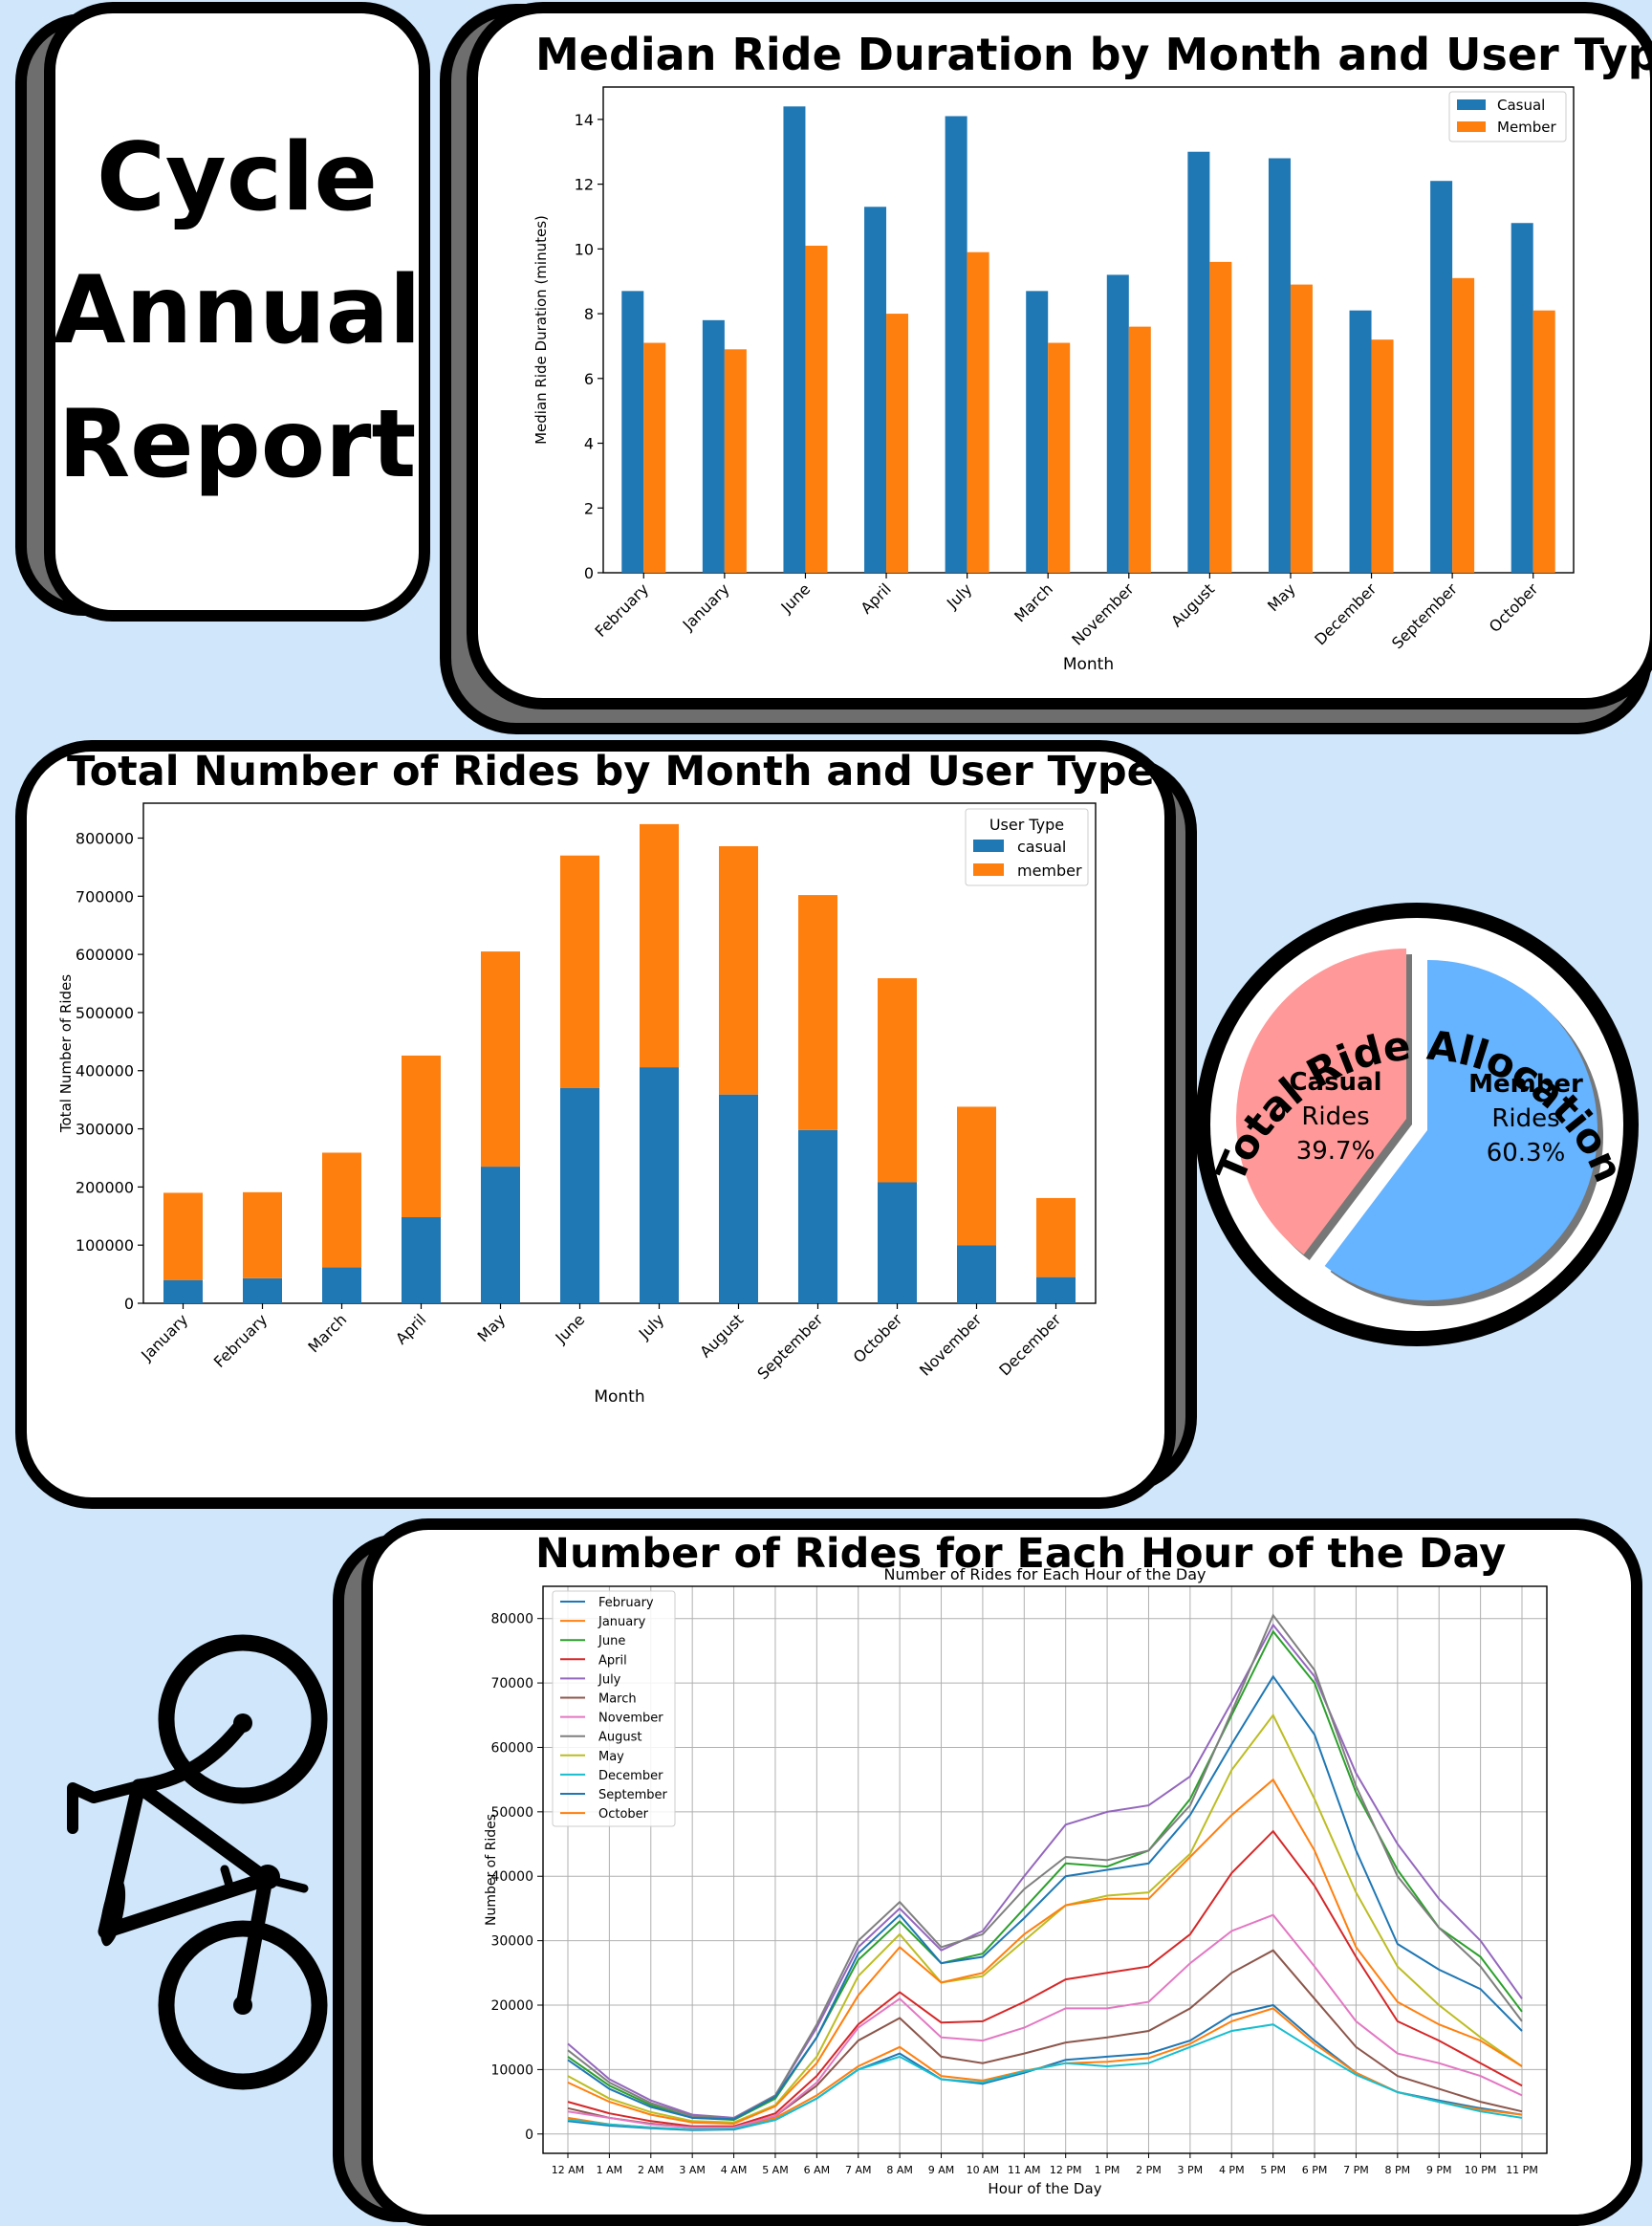  I want to click on legend: User Type casual member, so click(1027, 847).